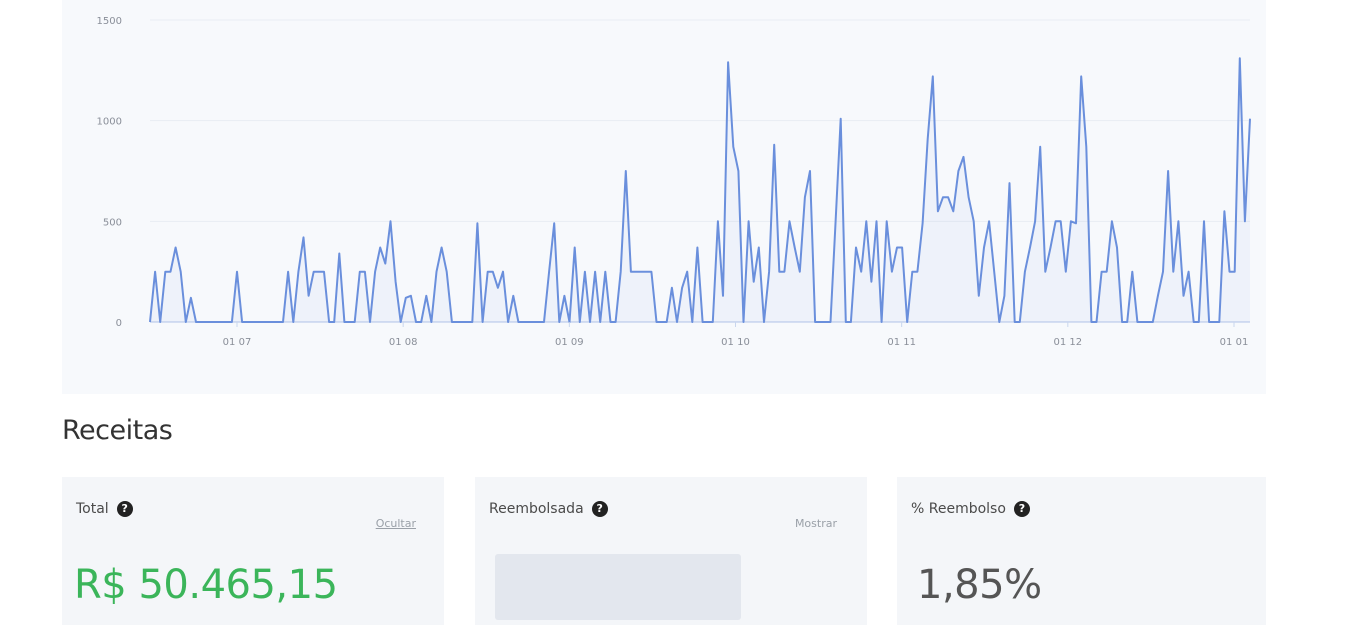 The width and height of the screenshot is (1350, 625). Describe the element at coordinates (395, 523) in the screenshot. I see `hide-link: Ocultar` at that location.